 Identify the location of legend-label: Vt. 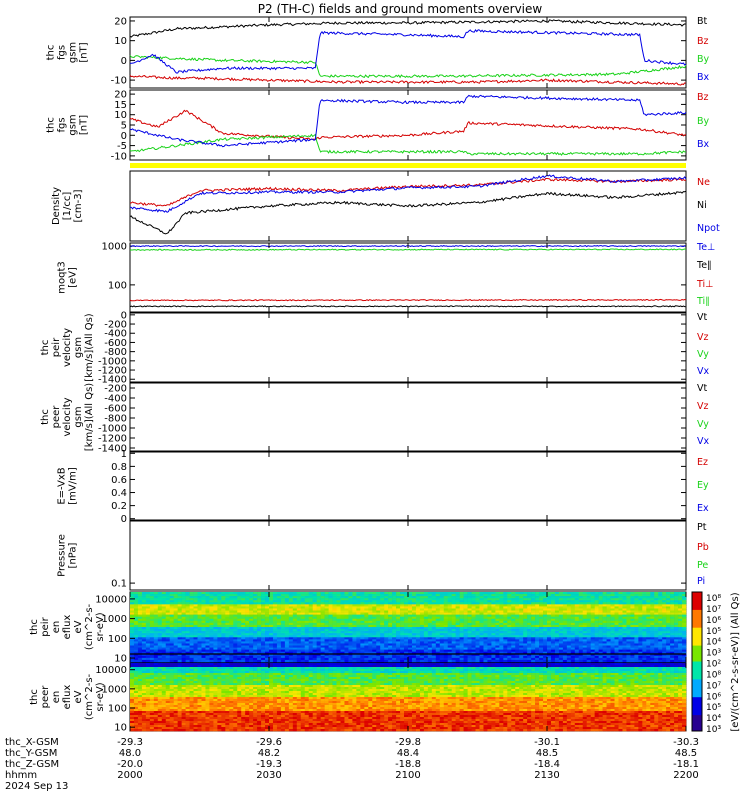
(702, 317).